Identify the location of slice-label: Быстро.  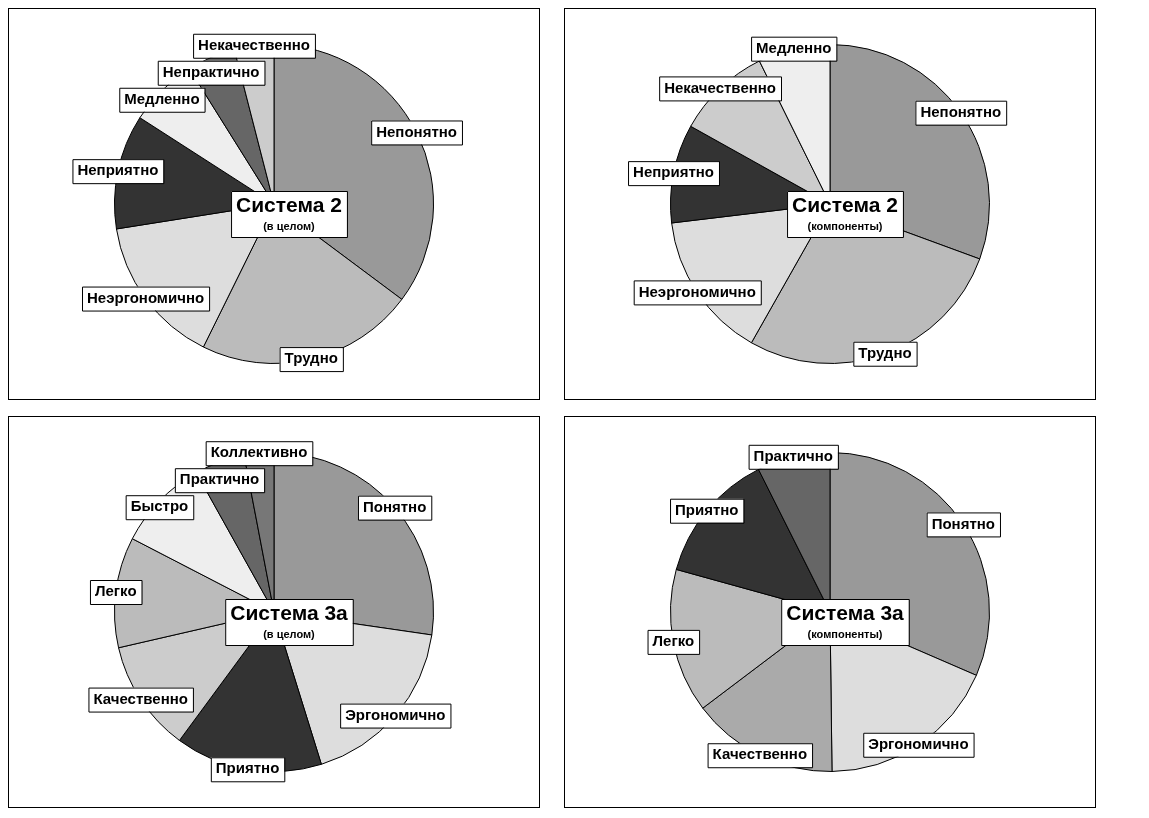
(159, 506).